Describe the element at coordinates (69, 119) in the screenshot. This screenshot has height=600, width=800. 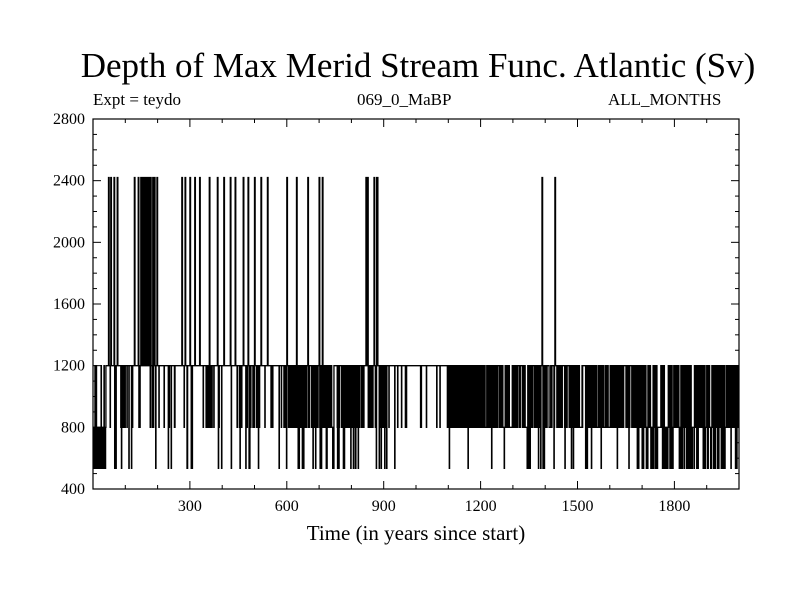
I see `y-tick-label: 2800` at that location.